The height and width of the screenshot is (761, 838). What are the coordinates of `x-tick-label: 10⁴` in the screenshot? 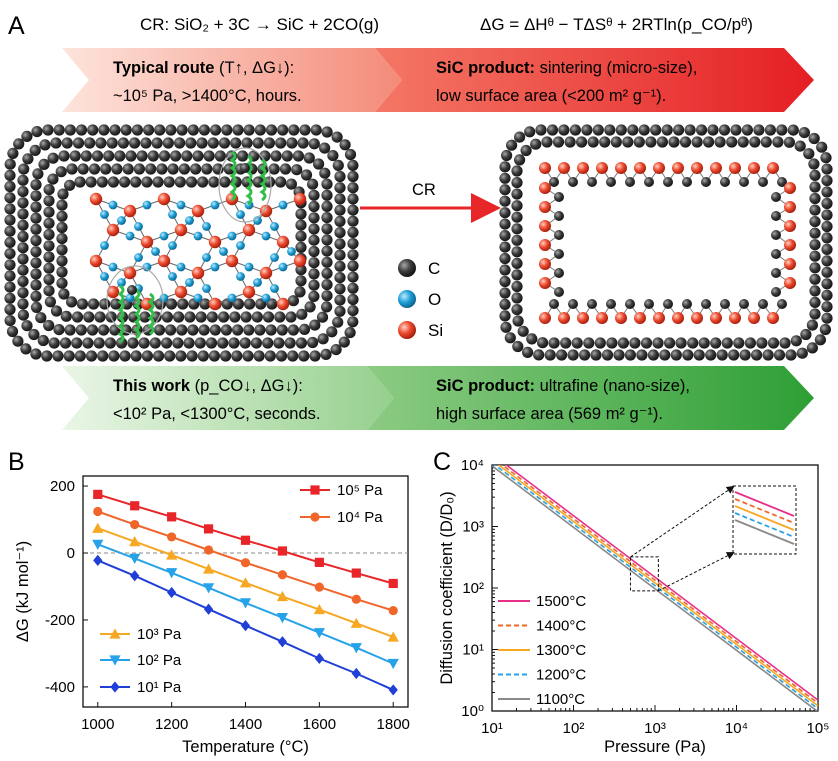 It's located at (736, 728).